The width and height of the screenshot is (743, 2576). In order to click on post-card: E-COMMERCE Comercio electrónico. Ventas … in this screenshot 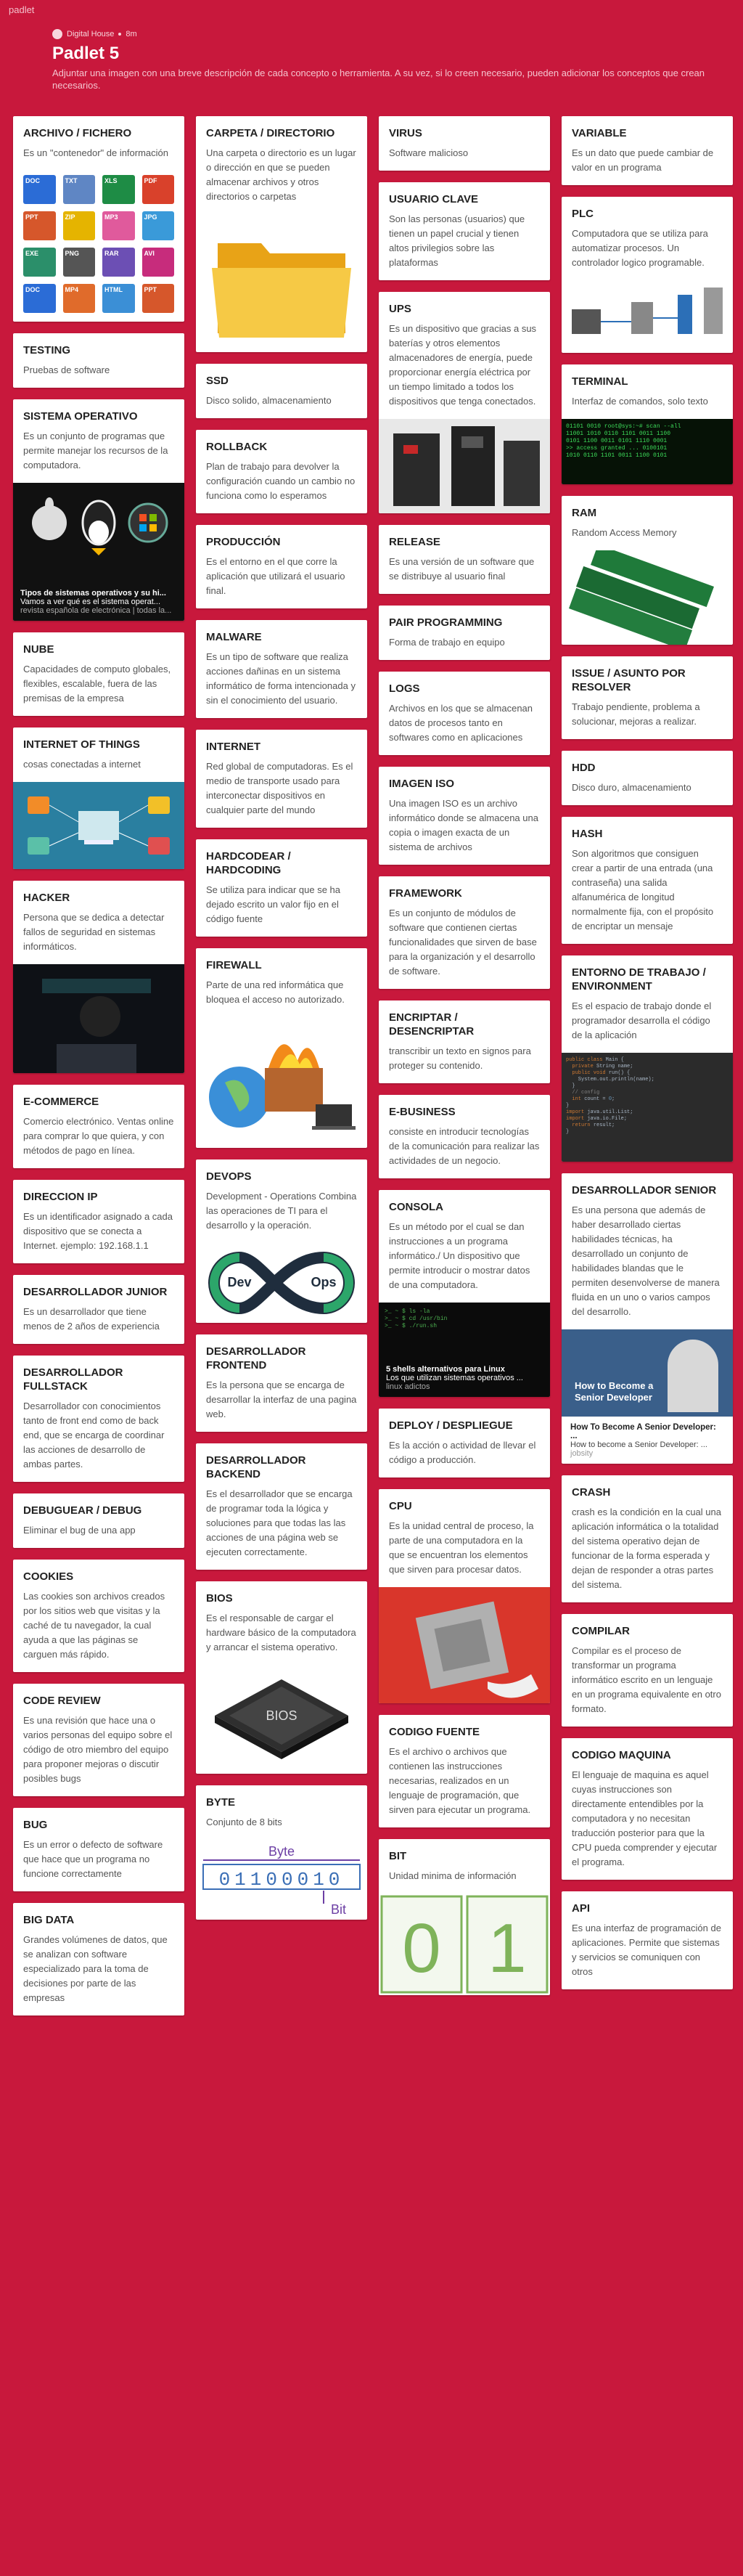, I will do `click(98, 1126)`.